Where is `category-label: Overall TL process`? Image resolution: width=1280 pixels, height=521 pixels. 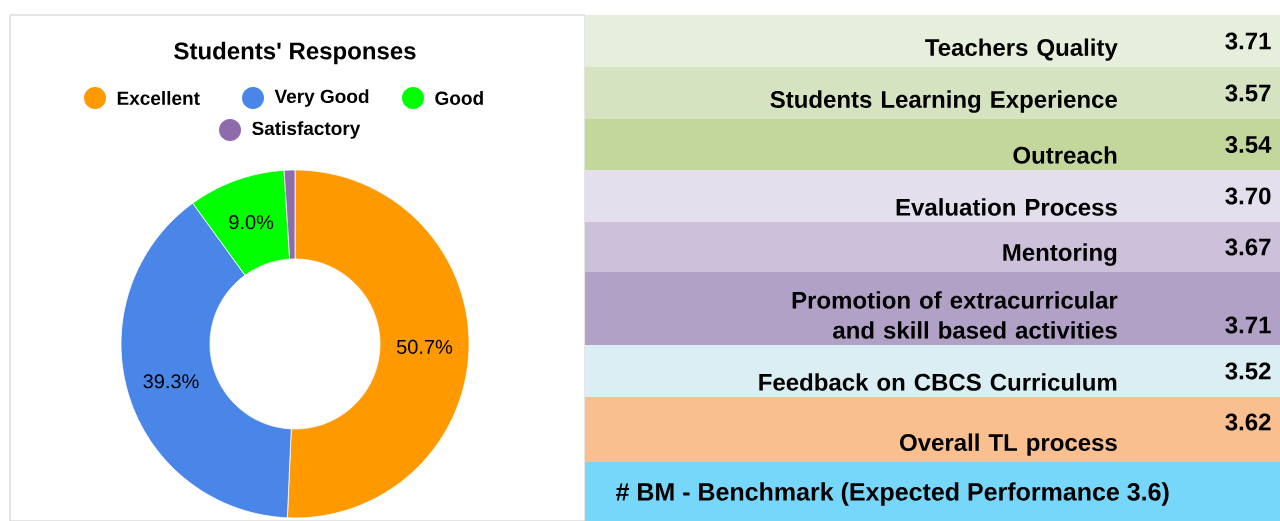
category-label: Overall TL process is located at coordinates (1008, 444).